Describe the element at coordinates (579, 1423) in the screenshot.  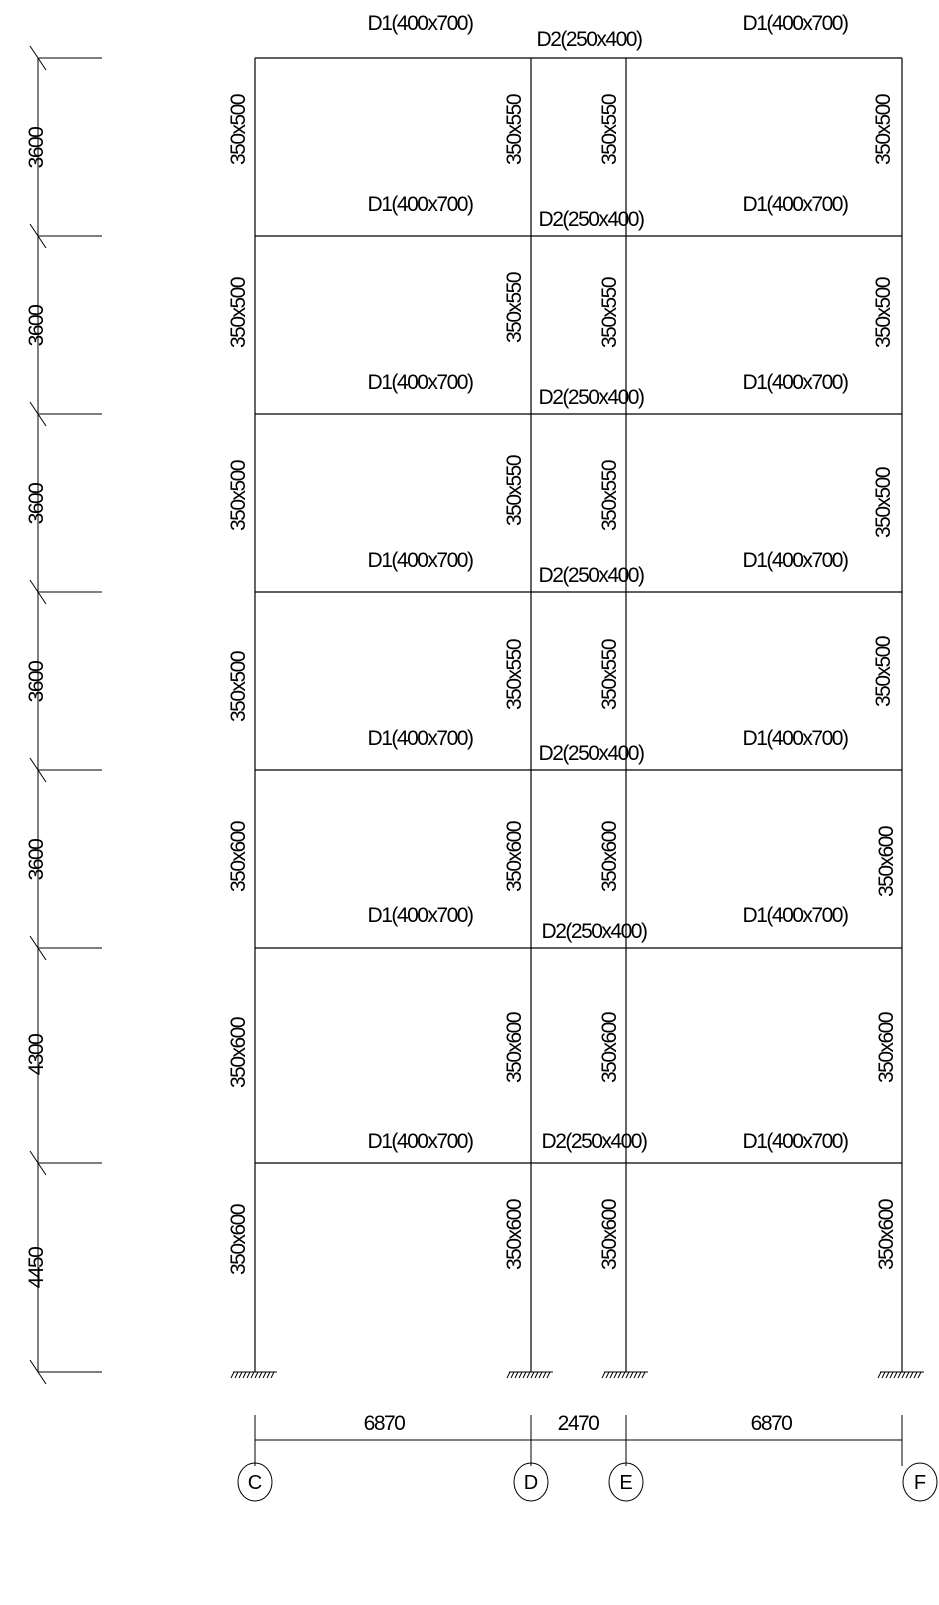
I see `span-label: 2470` at that location.